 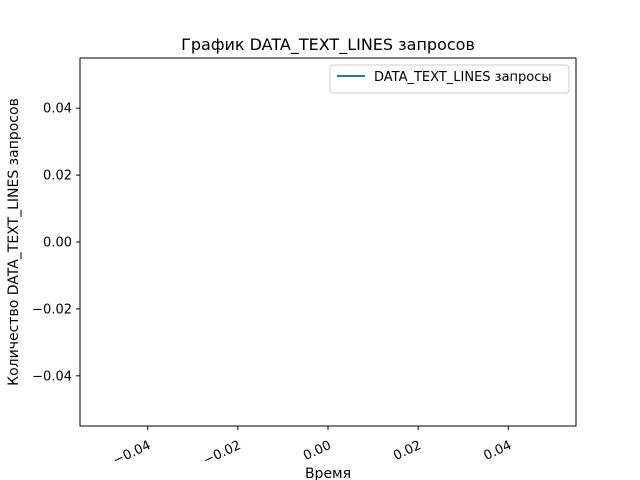 I want to click on y-tick-label: 0.00, so click(x=57, y=243).